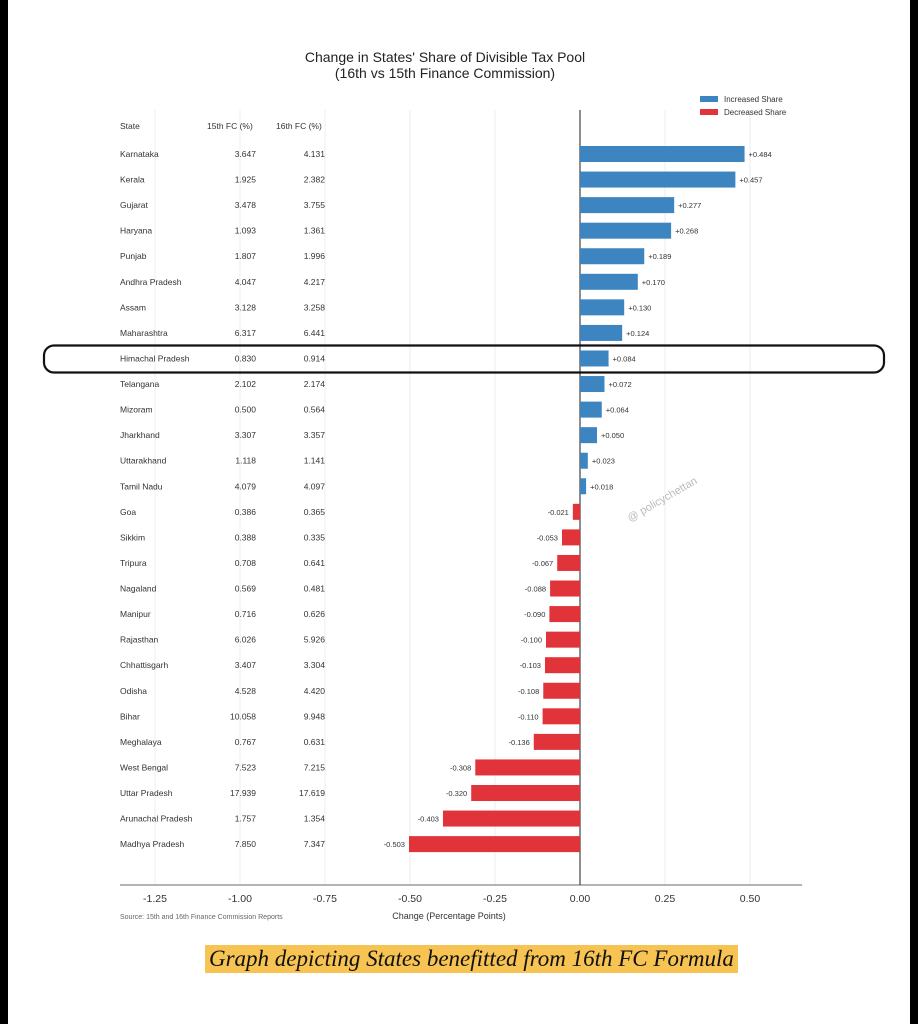 Image resolution: width=918 pixels, height=1024 pixels. What do you see at coordinates (132, 537) in the screenshot?
I see `state-name: Sikkim` at bounding box center [132, 537].